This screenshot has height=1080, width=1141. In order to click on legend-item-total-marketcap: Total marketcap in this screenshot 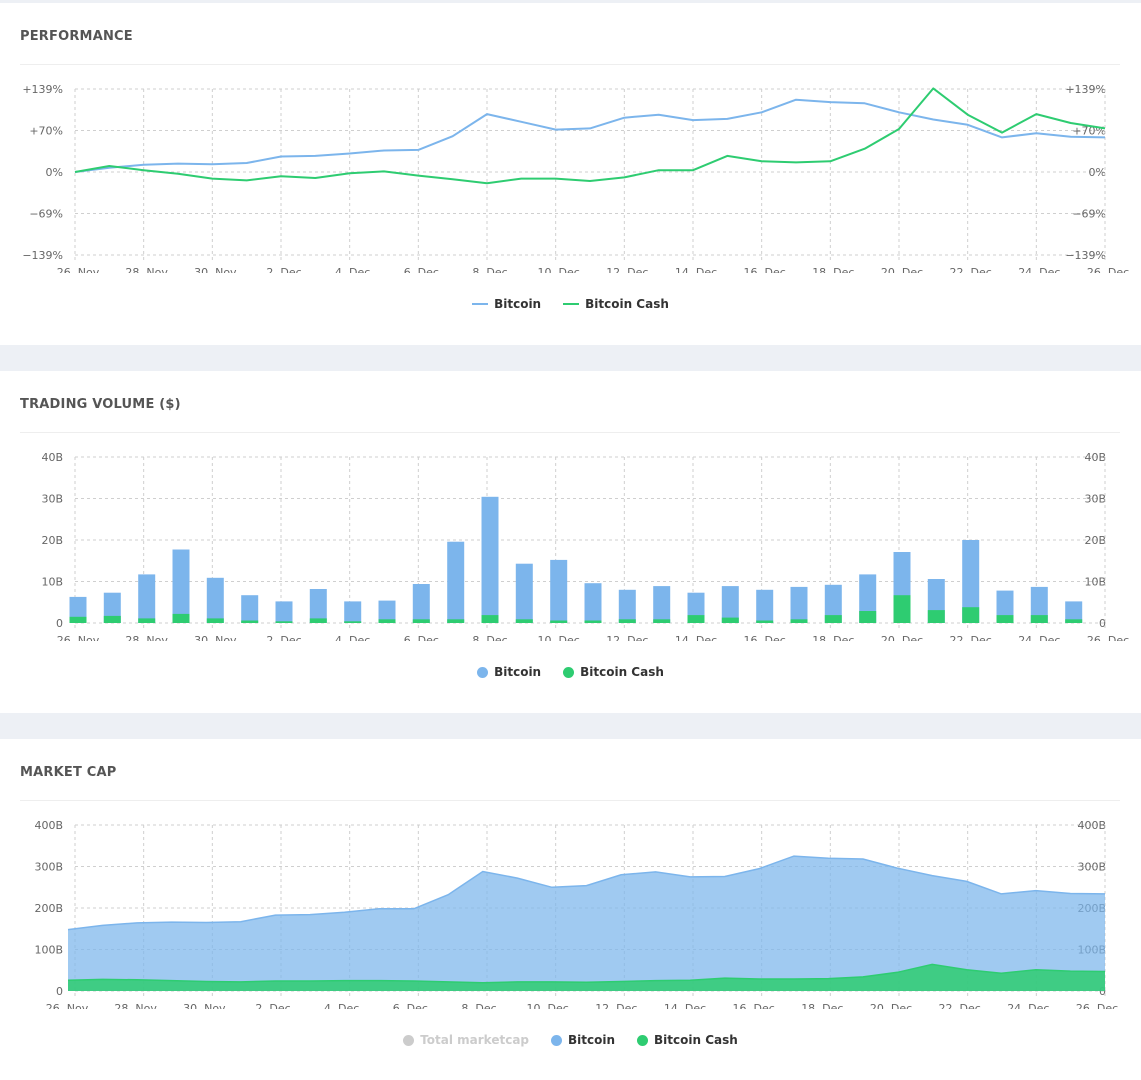, I will do `click(466, 1040)`.